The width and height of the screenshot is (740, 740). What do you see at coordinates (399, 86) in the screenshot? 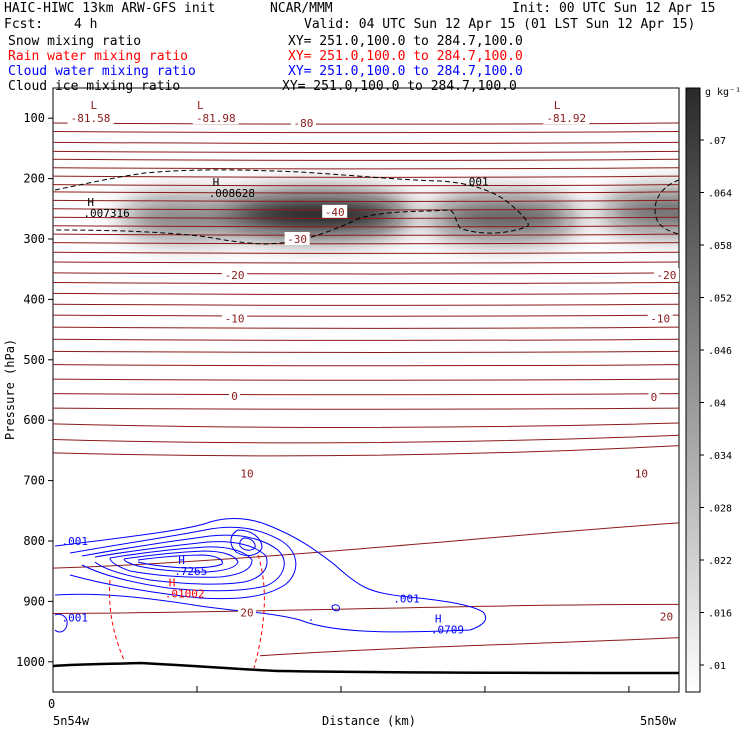
I see `field-cloud-ice-xy: XY= 251.0,100.0 to 284.7,100.0` at bounding box center [399, 86].